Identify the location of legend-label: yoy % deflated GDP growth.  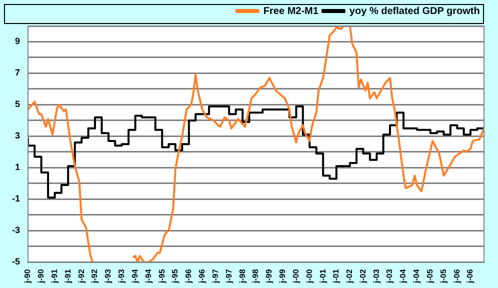
(414, 11).